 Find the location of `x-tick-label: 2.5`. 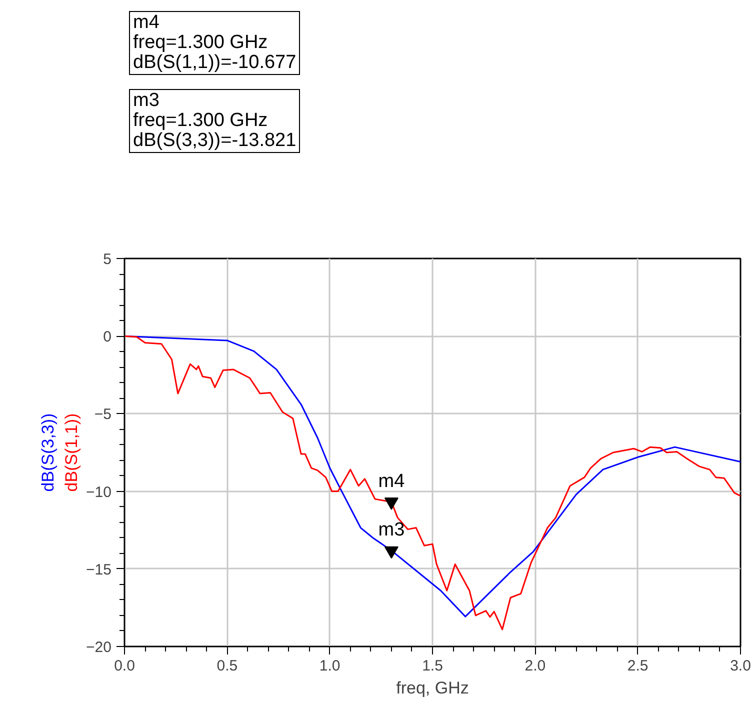

x-tick-label: 2.5 is located at coordinates (637, 666).